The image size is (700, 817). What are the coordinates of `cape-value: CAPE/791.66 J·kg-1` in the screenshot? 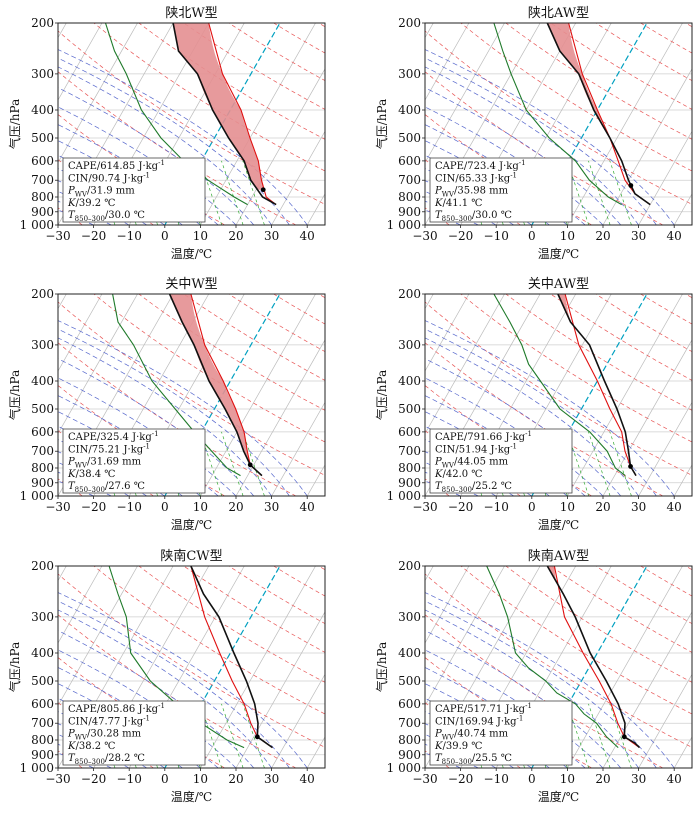 It's located at (483, 436).